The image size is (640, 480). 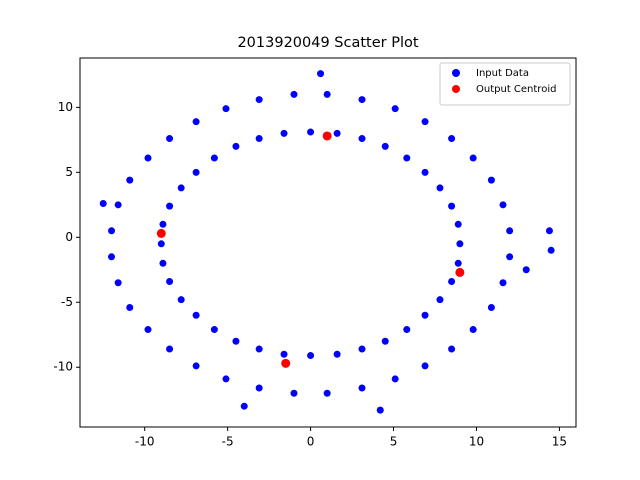 I want to click on y-tick-label: 5, so click(x=69, y=172).